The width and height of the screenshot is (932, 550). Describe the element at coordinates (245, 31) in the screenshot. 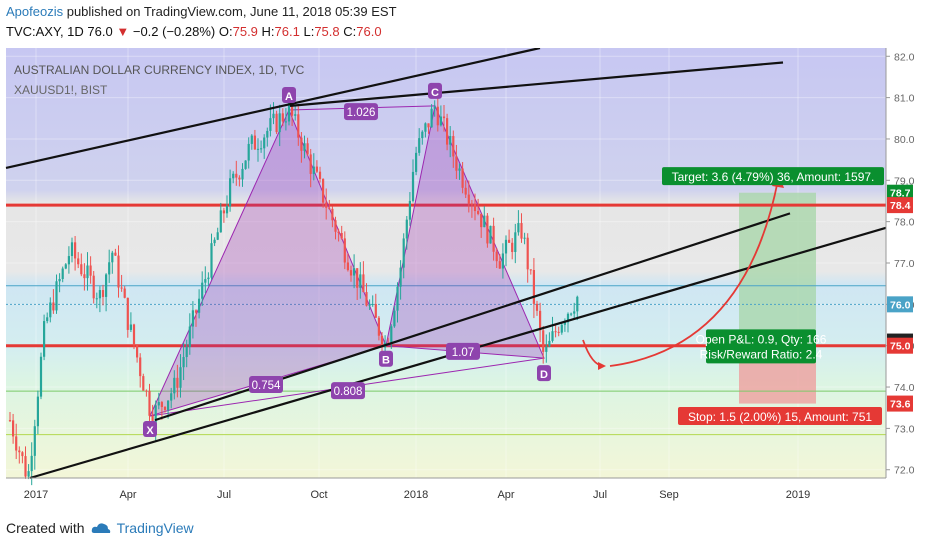

I see `open-value: 75.9` at that location.